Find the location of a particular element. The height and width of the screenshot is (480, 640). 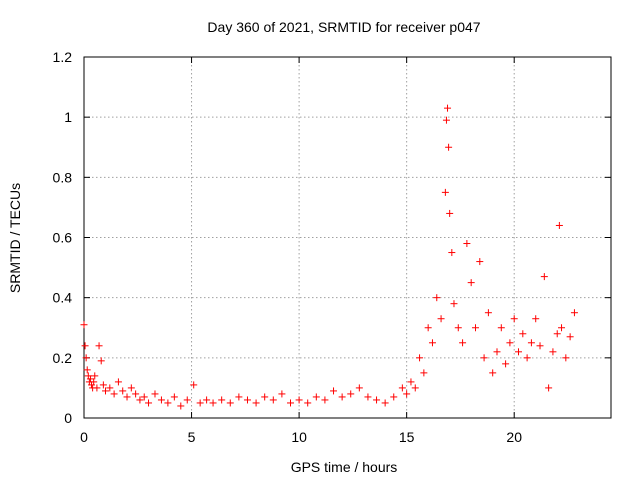

y-tick-label: 0.4 is located at coordinates (63, 298).